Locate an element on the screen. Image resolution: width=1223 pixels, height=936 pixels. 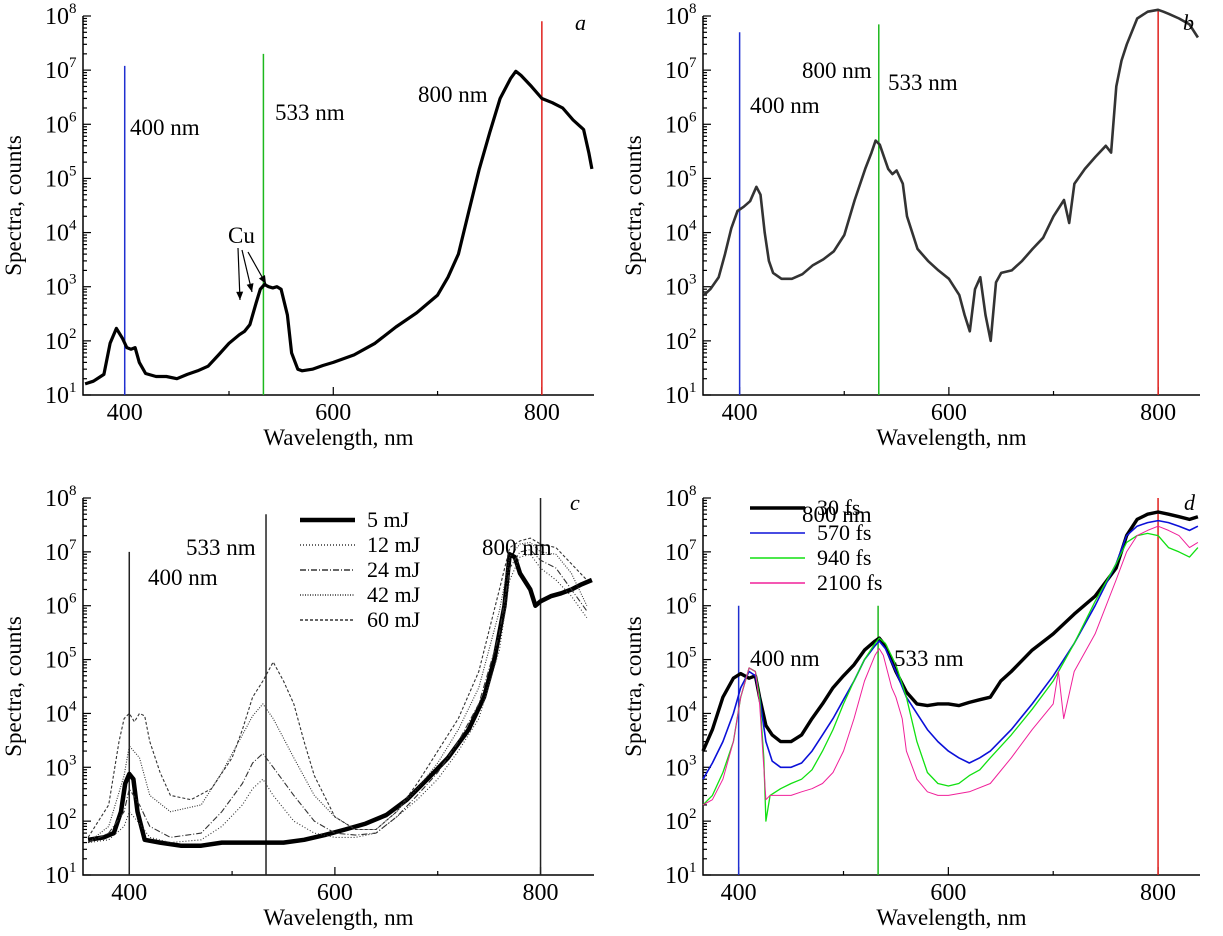
legend-label: 30 fs is located at coordinates (838, 507).